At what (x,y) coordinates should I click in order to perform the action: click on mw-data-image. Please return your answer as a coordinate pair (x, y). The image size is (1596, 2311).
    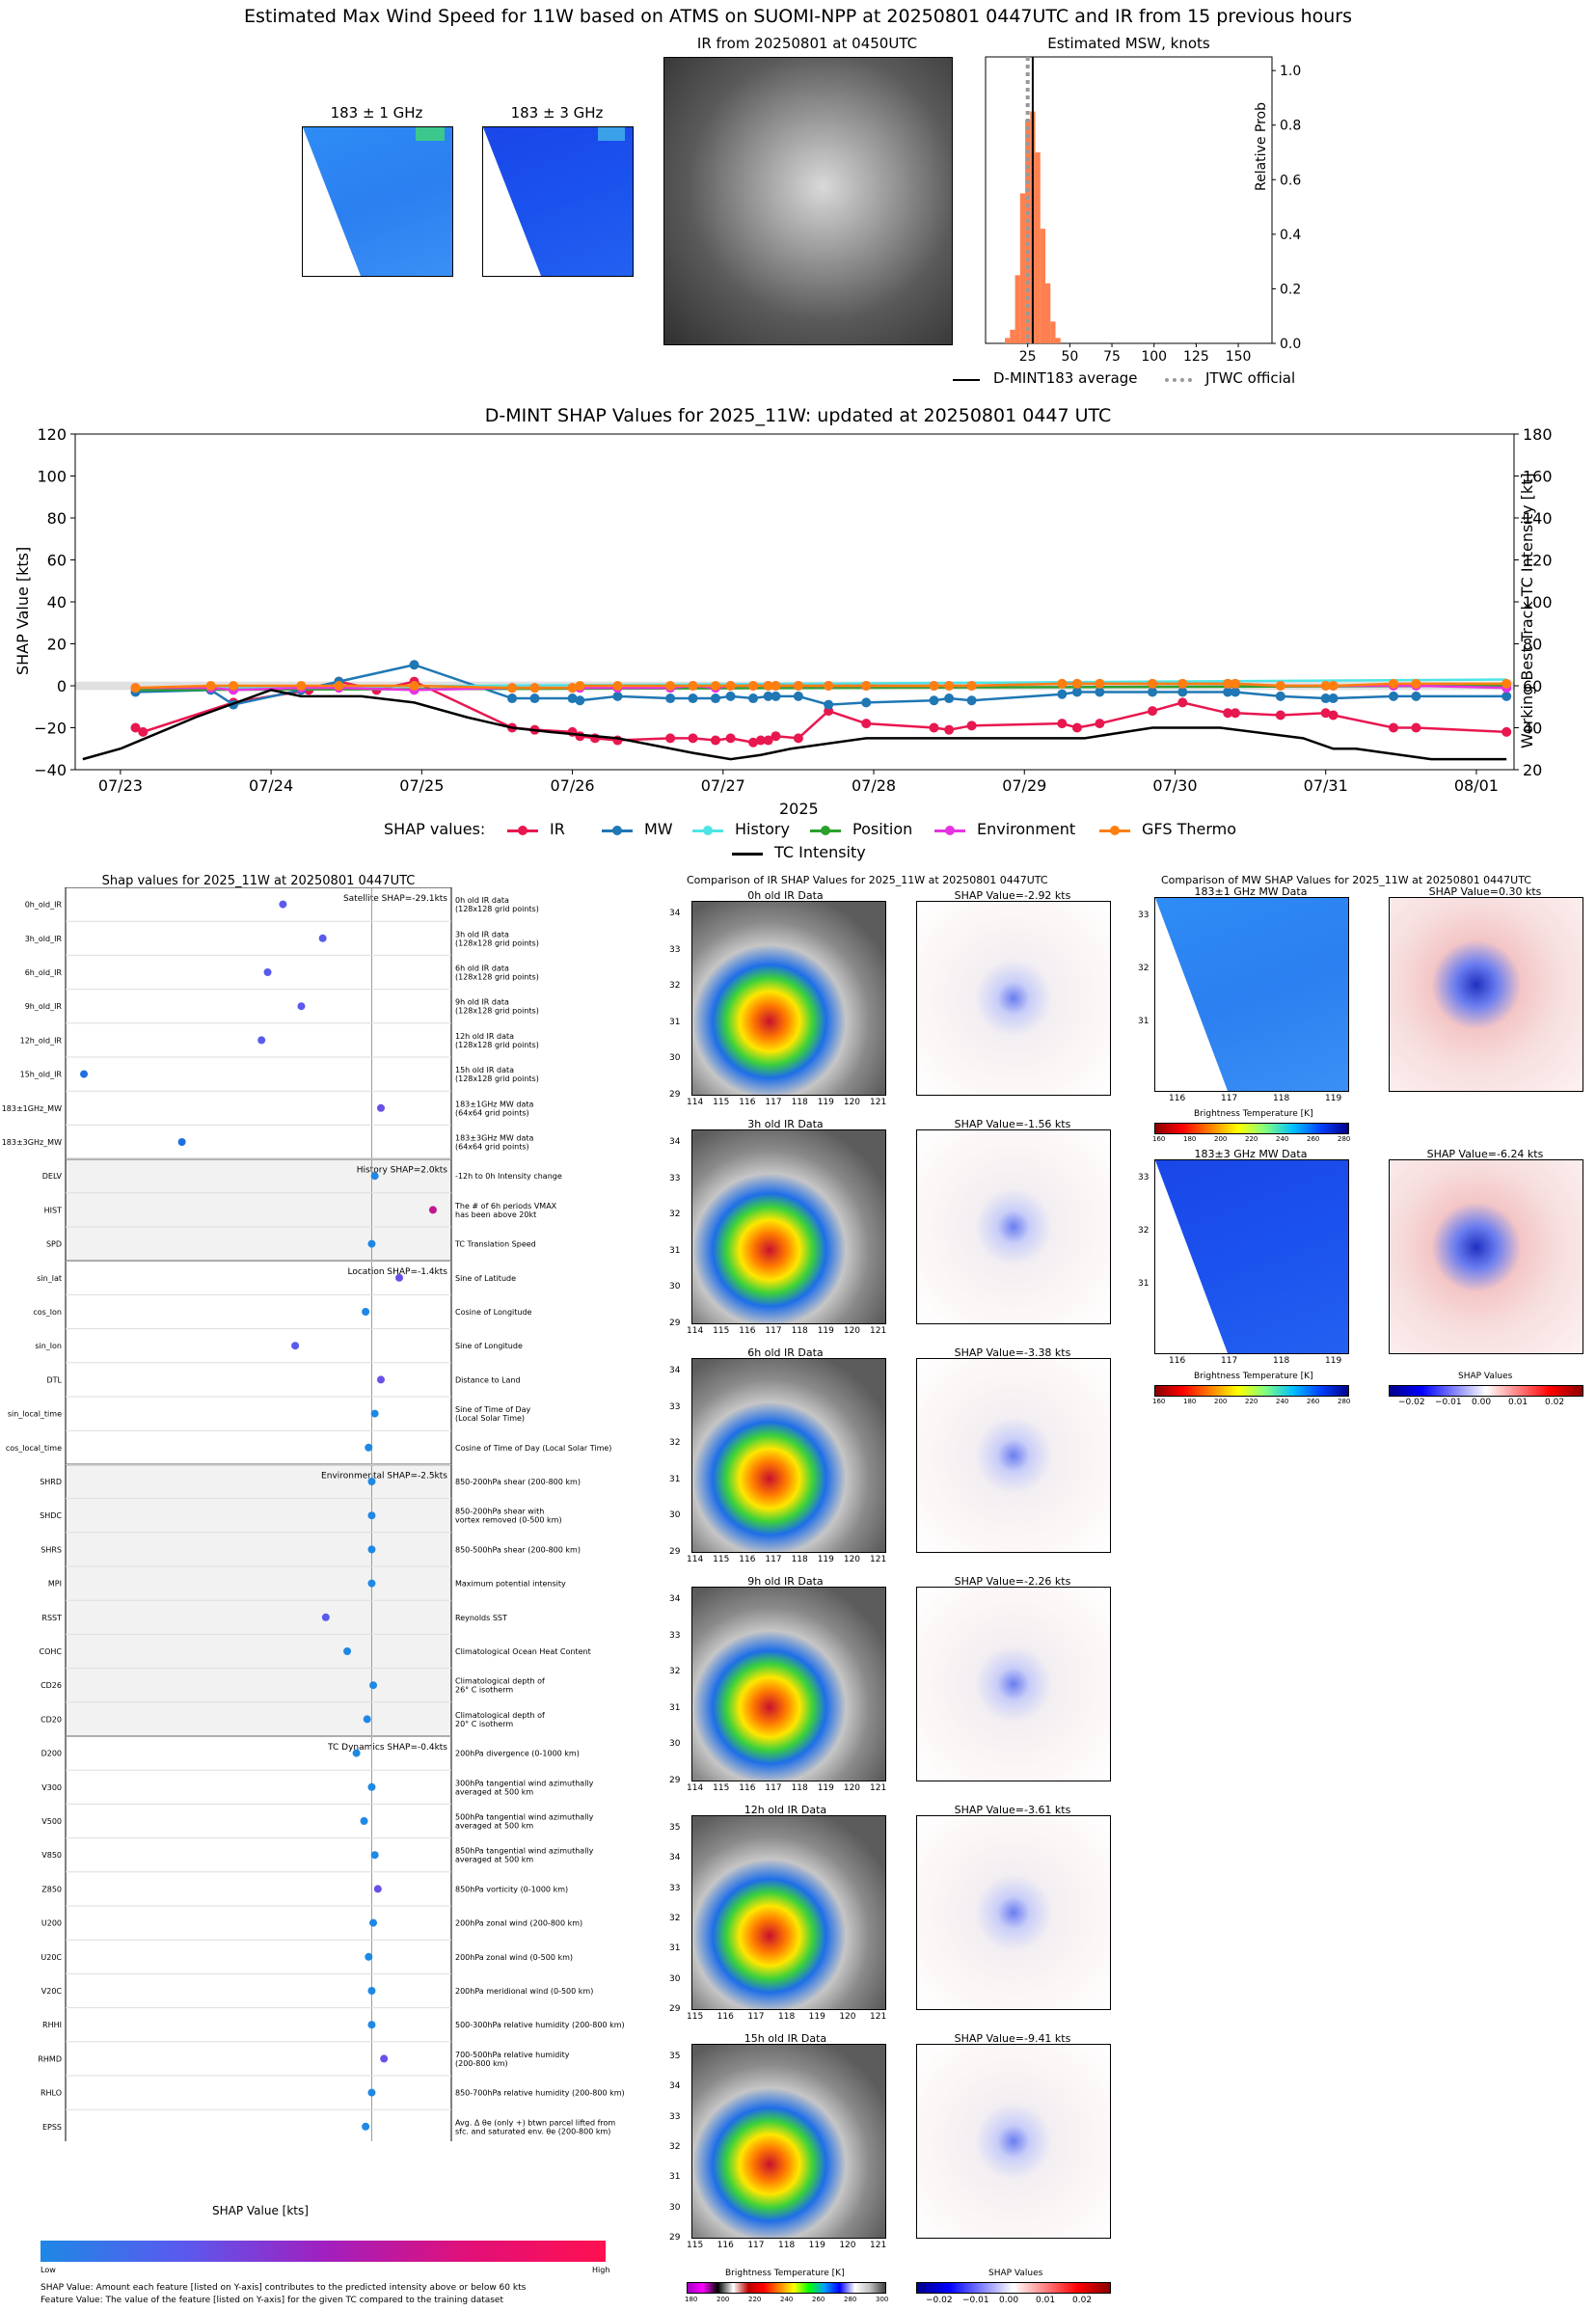
    Looking at the image, I should click on (1251, 1256).